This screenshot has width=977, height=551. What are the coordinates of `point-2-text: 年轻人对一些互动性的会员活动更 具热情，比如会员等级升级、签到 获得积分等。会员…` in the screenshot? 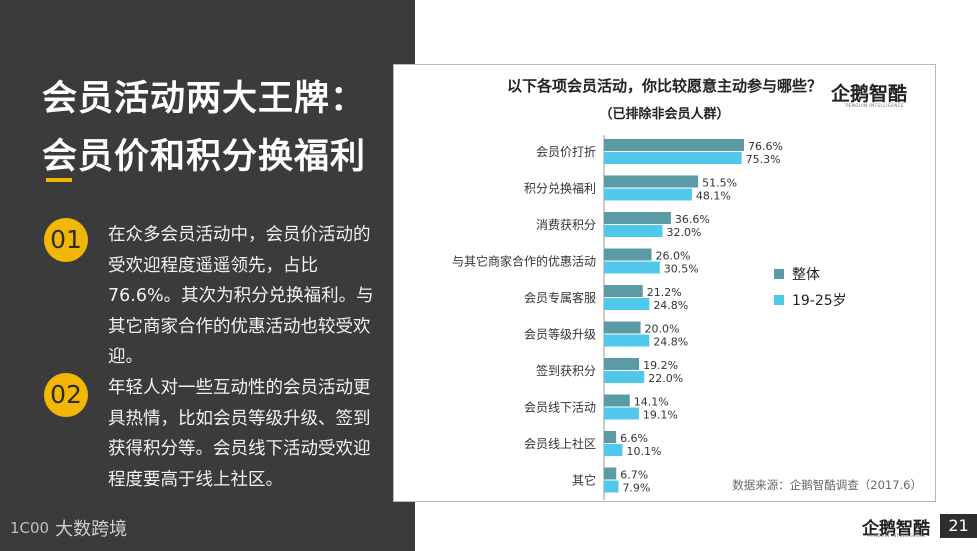 It's located at (249, 434).